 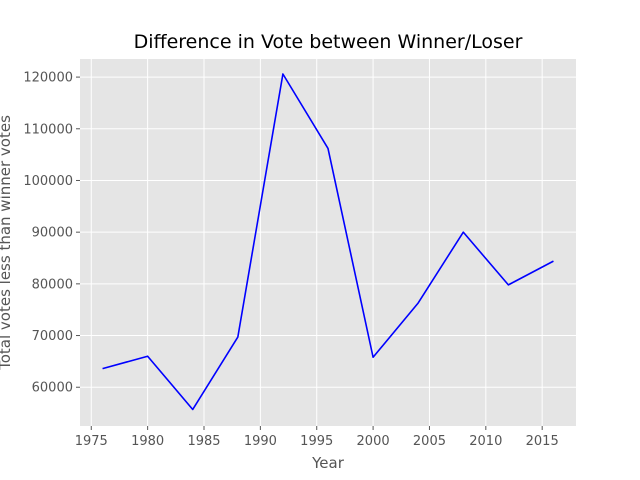 I want to click on y-tick-label: 70000, so click(x=52, y=336).